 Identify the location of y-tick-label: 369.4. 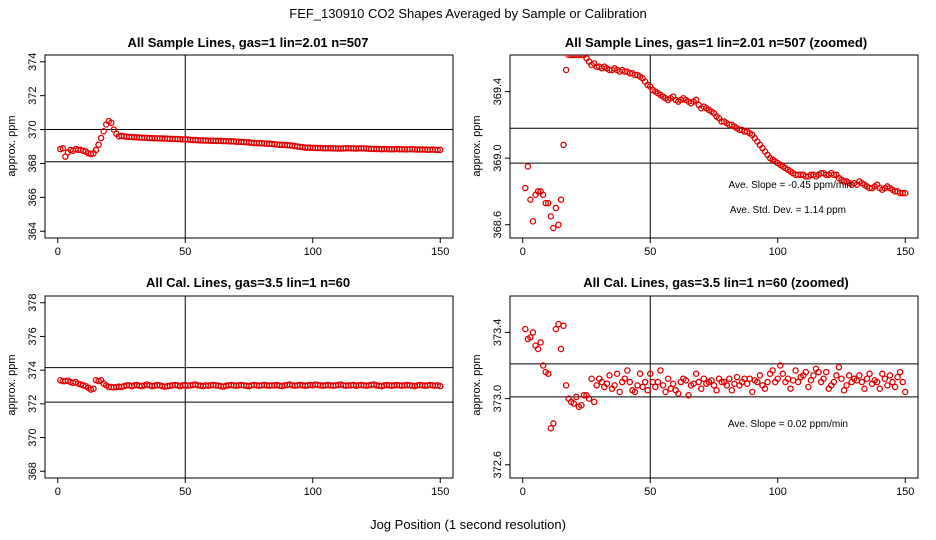
(498, 92).